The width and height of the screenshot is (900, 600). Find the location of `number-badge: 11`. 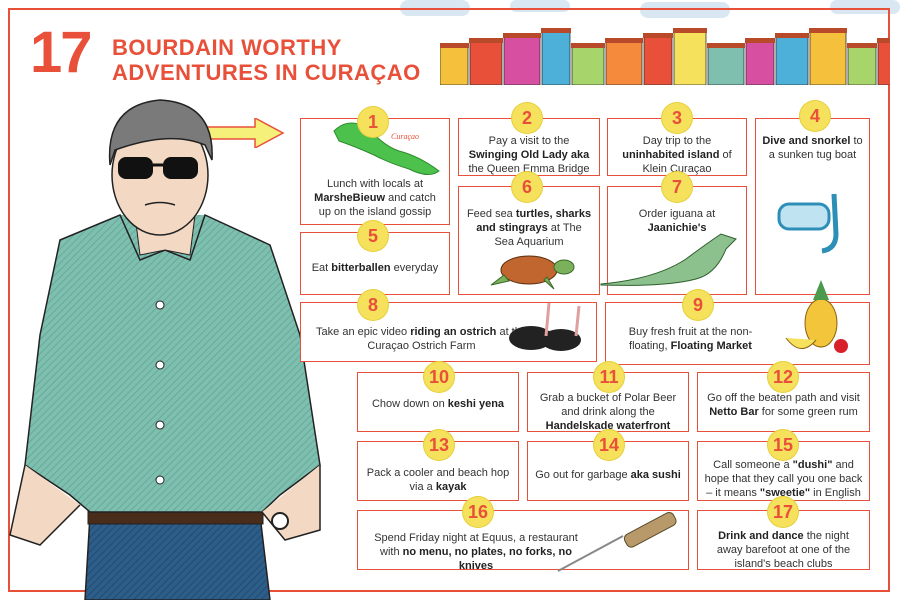

number-badge: 11 is located at coordinates (609, 377).